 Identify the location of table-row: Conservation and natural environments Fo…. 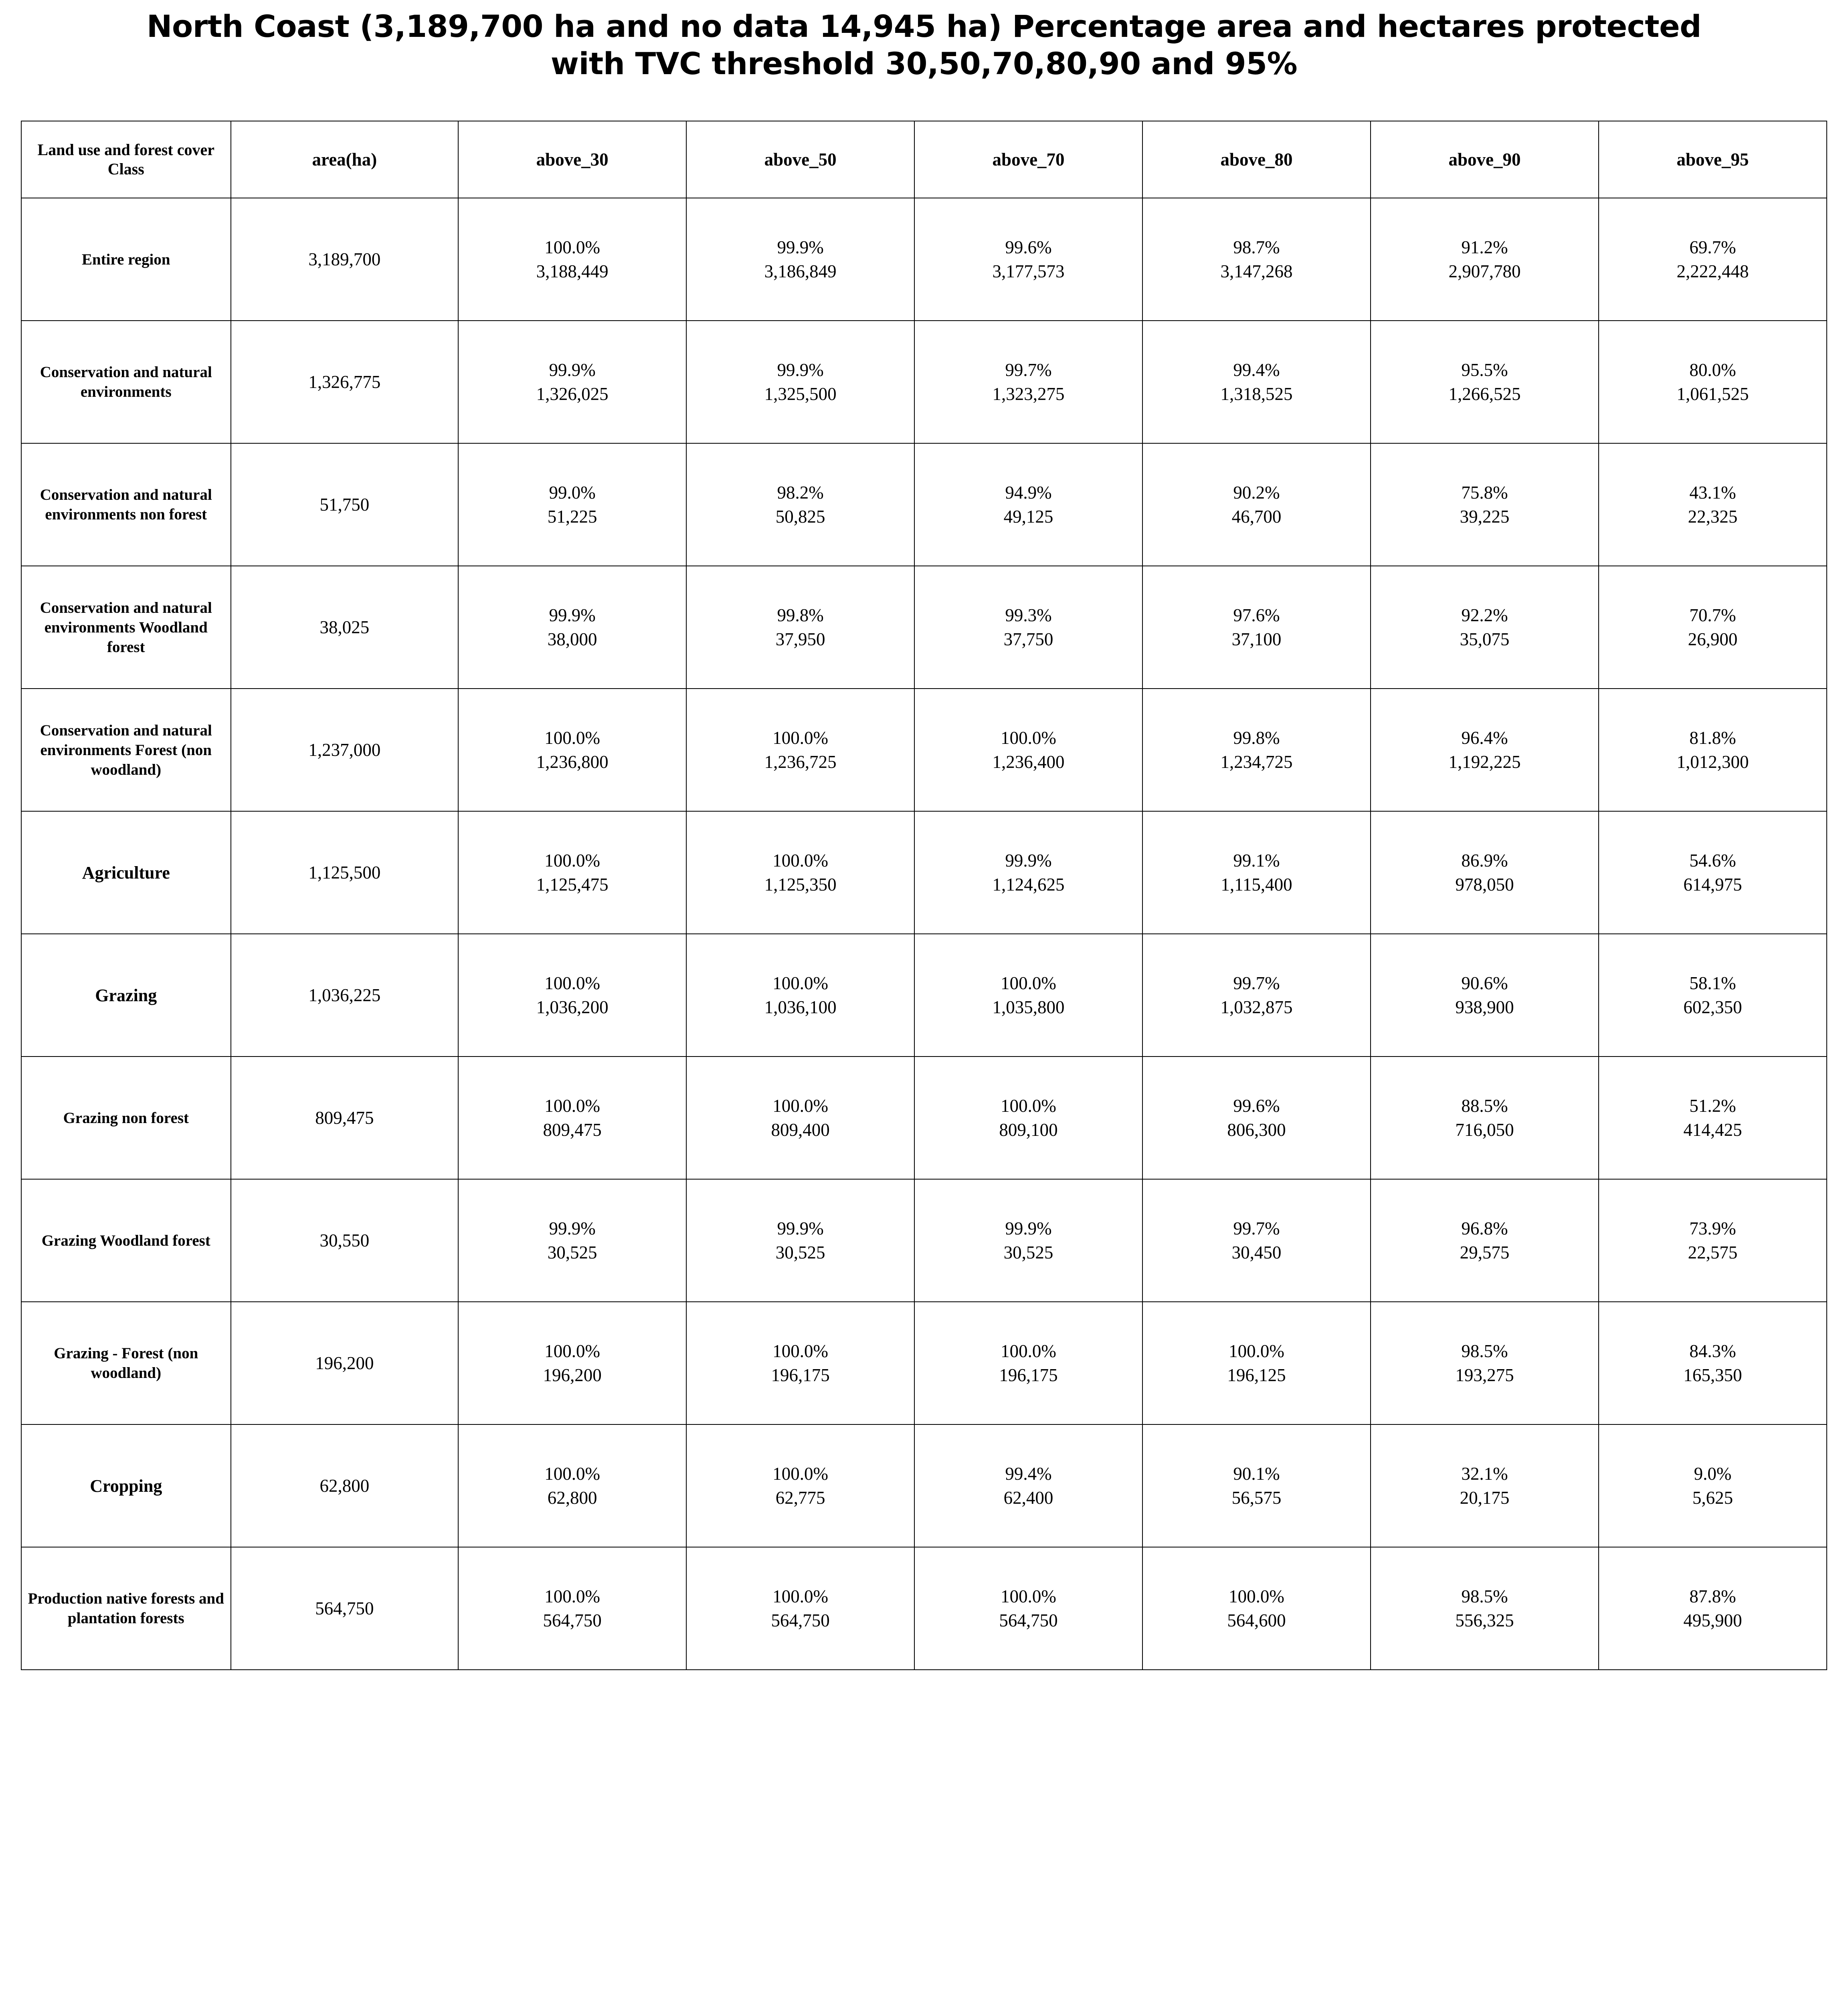
(924, 750).